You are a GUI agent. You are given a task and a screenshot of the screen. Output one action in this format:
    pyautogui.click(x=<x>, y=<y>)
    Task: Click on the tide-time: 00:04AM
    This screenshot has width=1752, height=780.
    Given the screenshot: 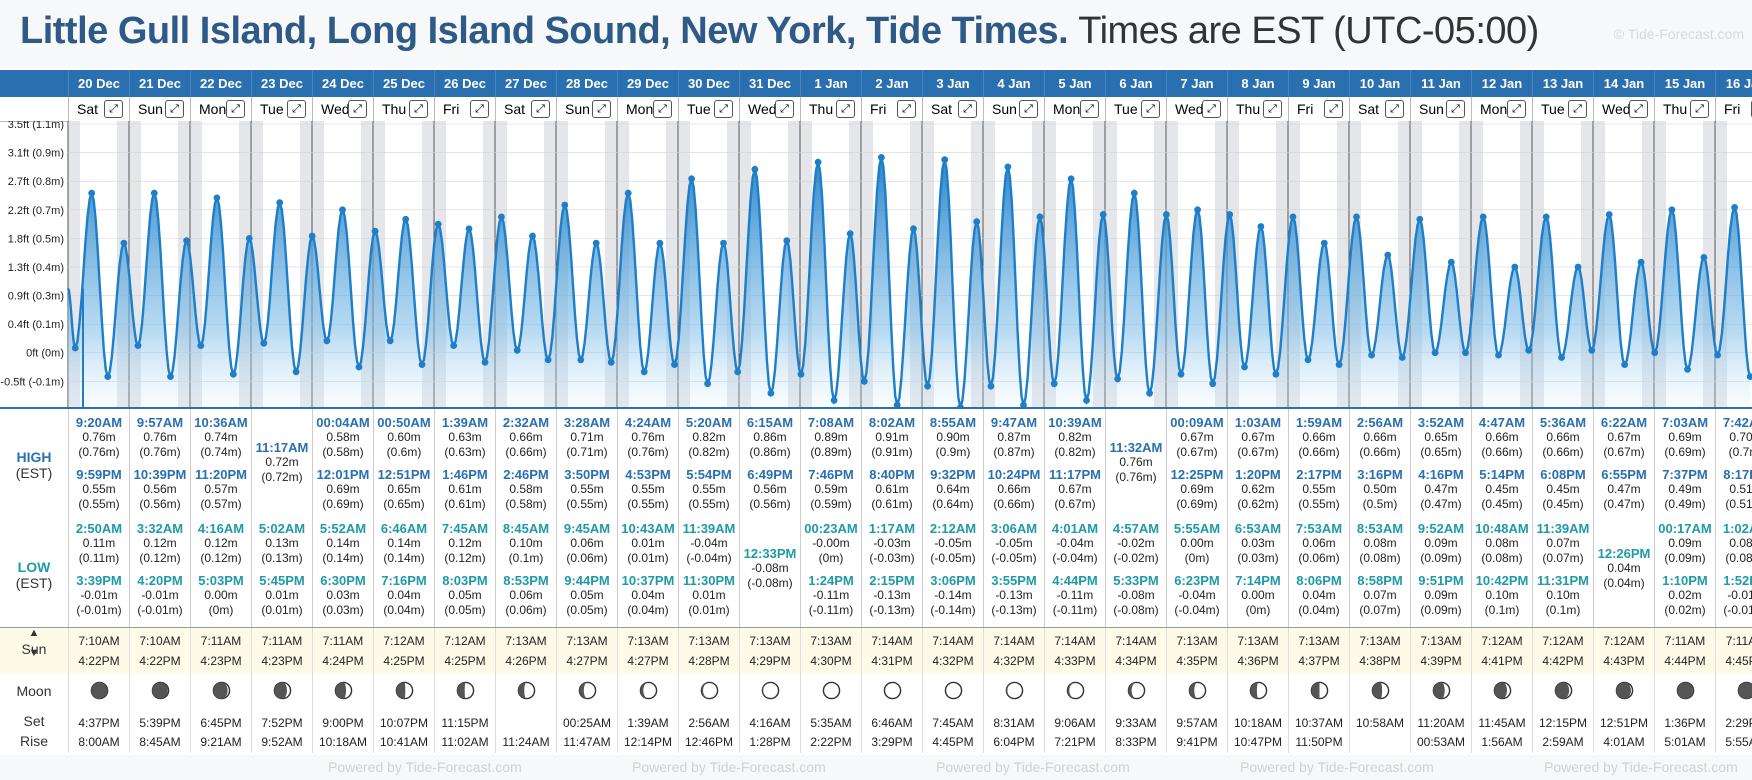 What is the action you would take?
    pyautogui.click(x=343, y=422)
    